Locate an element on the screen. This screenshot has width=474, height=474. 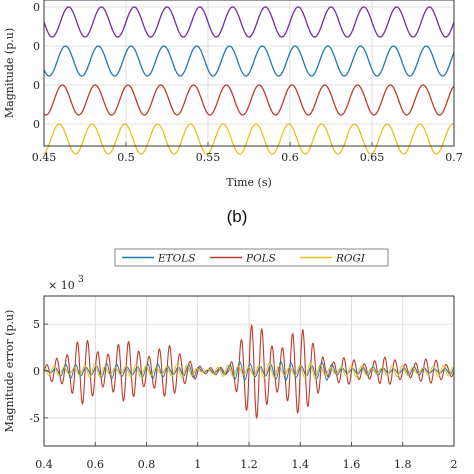
y-exponent-power: 3 is located at coordinates (81, 280).